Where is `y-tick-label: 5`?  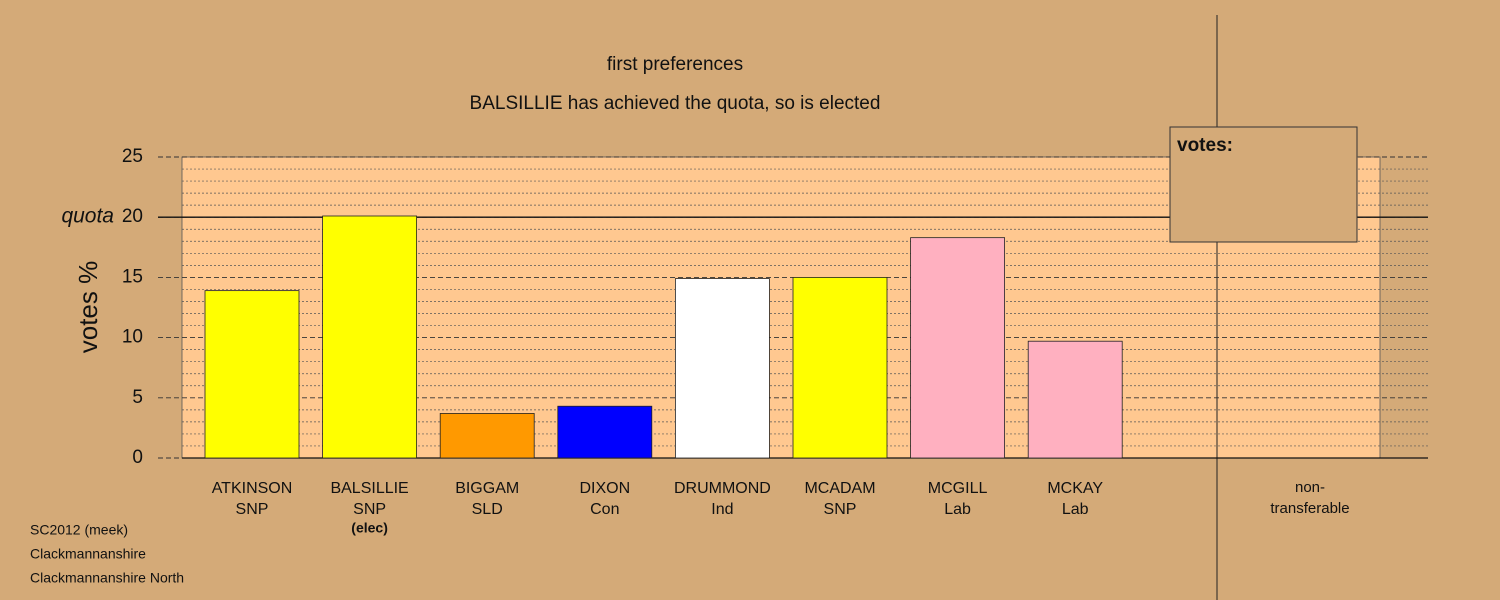
y-tick-label: 5 is located at coordinates (137, 397).